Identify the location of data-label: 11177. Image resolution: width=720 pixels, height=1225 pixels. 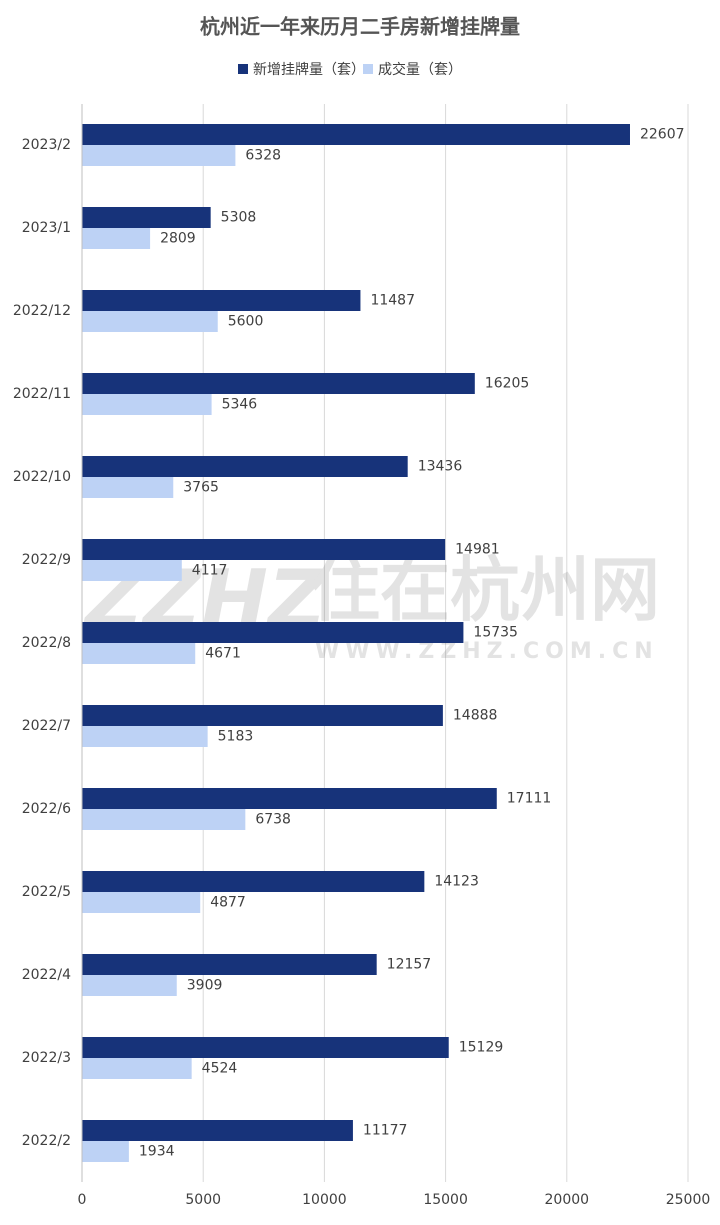
(385, 1131).